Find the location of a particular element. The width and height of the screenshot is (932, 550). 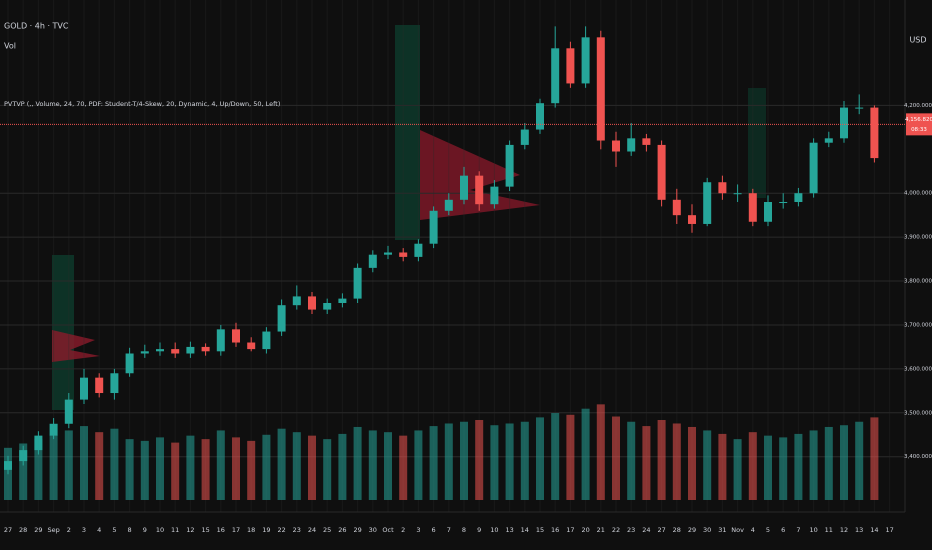

x-tick-label: 5 is located at coordinates (114, 530).